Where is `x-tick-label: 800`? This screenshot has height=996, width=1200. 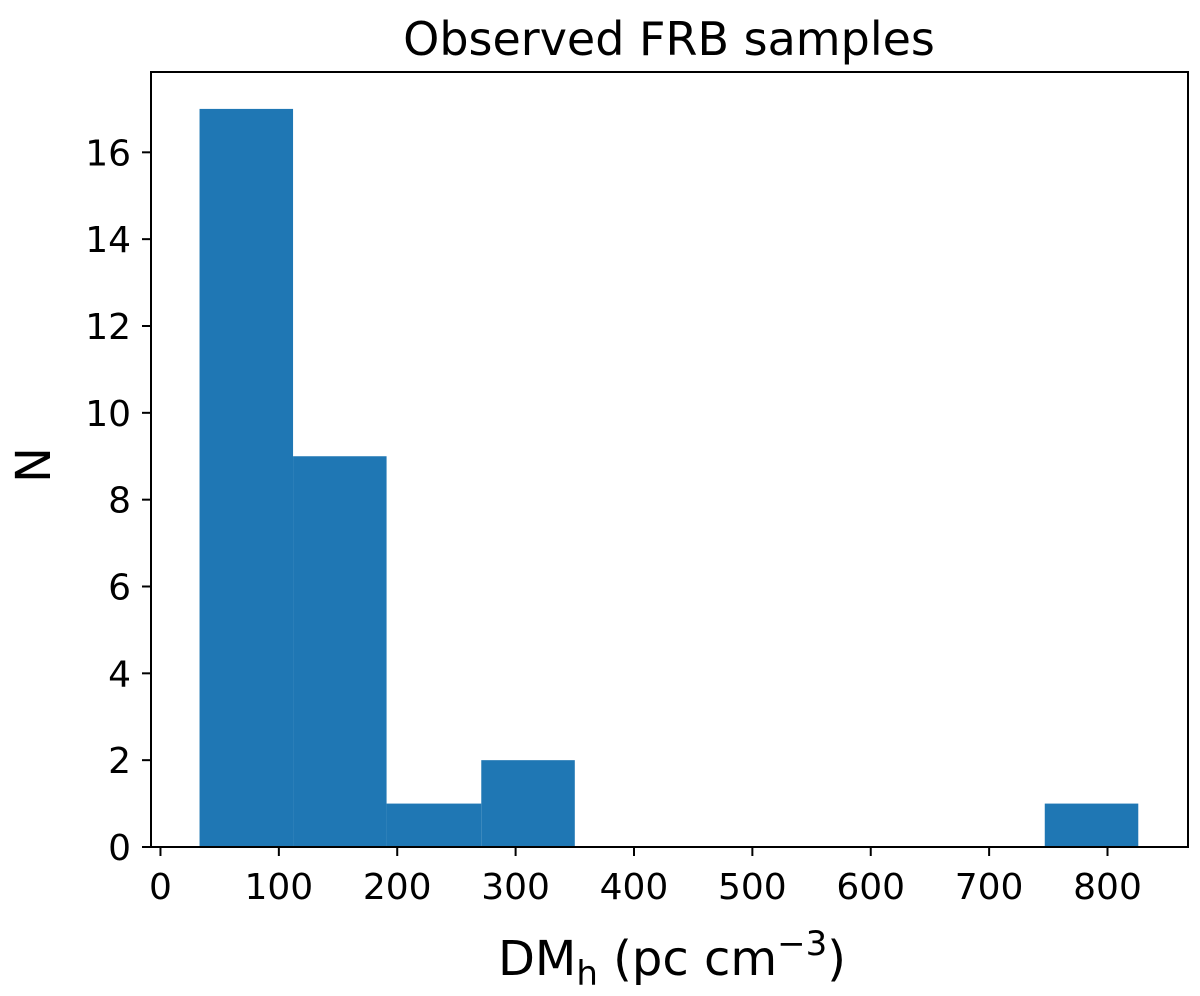 x-tick-label: 800 is located at coordinates (1107, 887).